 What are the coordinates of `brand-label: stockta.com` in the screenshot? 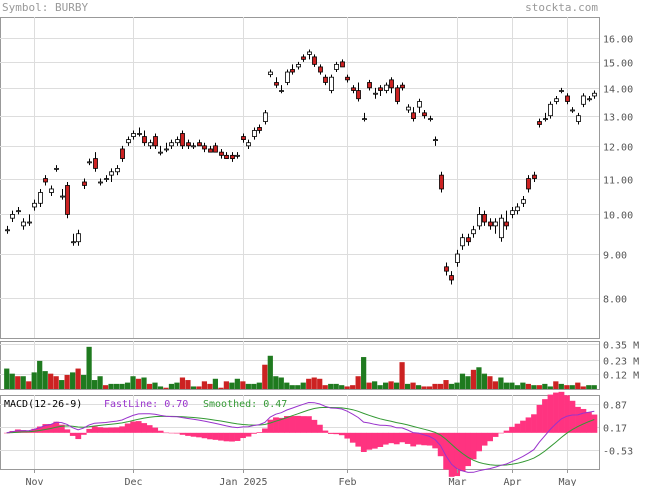 It's located at (561, 7).